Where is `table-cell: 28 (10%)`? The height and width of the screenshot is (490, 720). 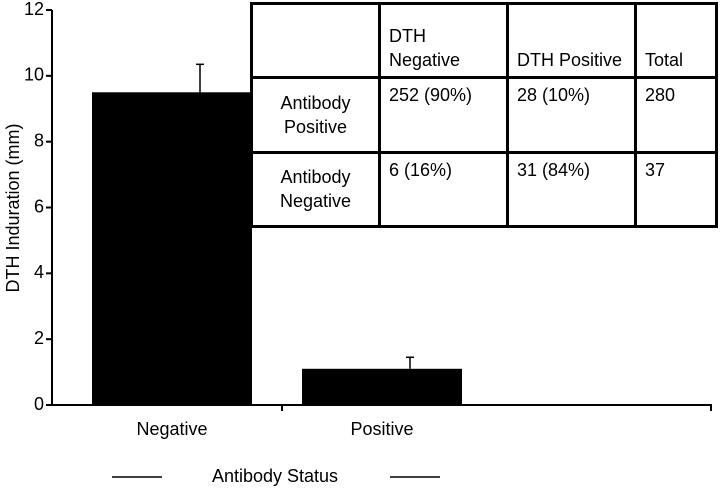 table-cell: 28 (10%) is located at coordinates (571, 115).